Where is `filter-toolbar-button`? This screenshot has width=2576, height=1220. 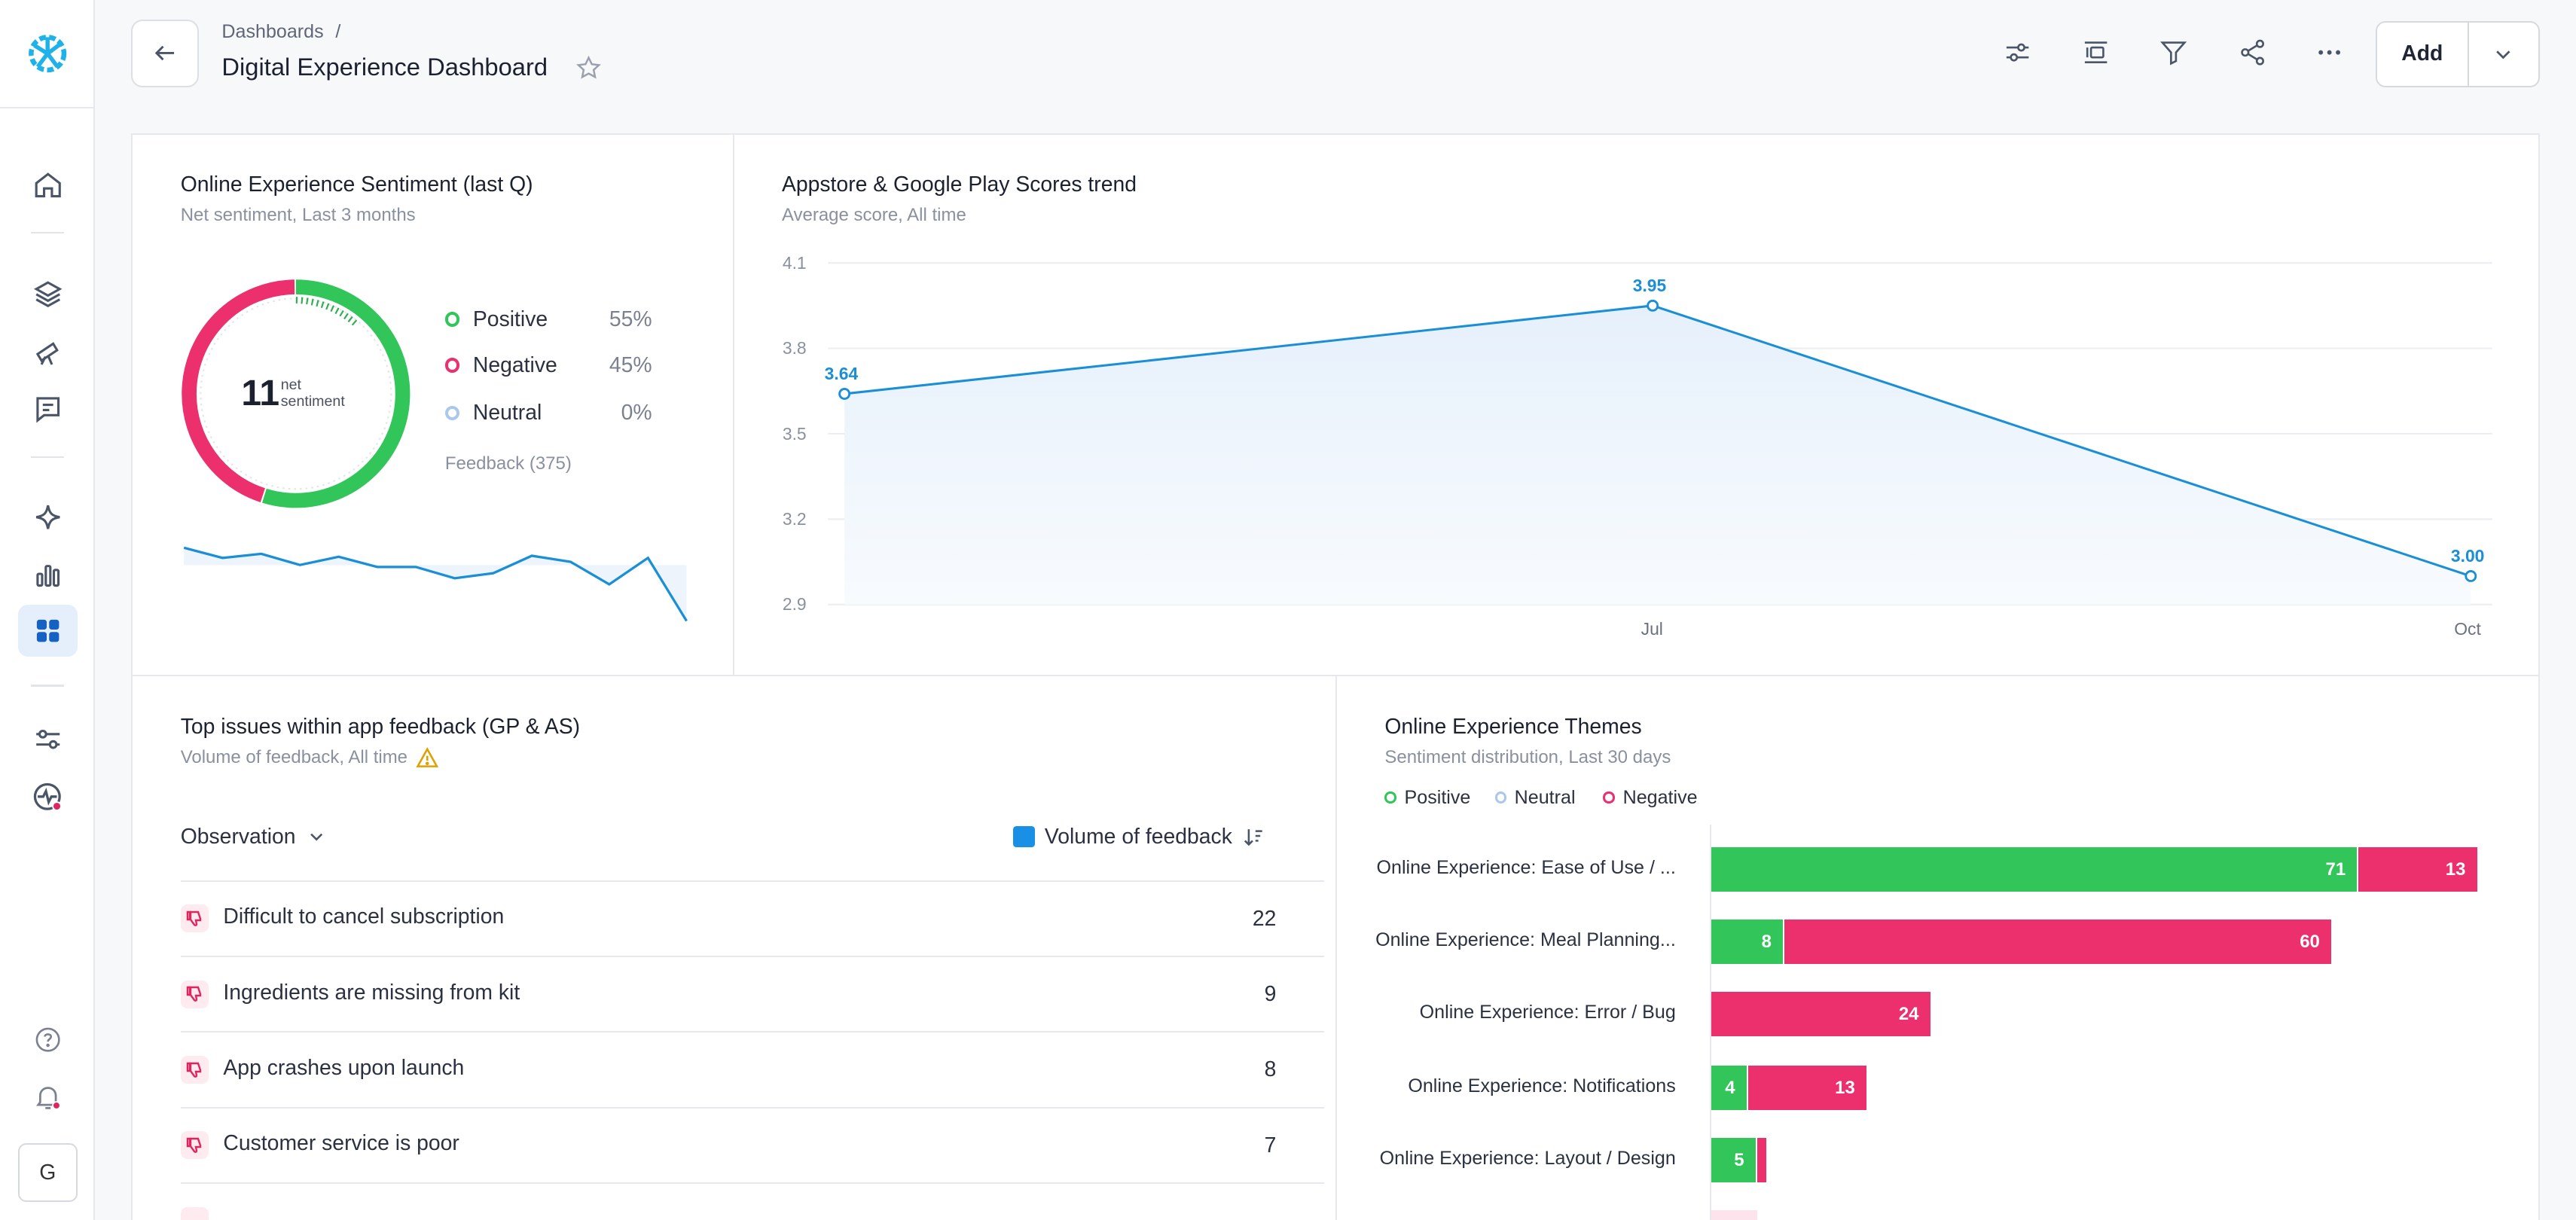 filter-toolbar-button is located at coordinates (2173, 52).